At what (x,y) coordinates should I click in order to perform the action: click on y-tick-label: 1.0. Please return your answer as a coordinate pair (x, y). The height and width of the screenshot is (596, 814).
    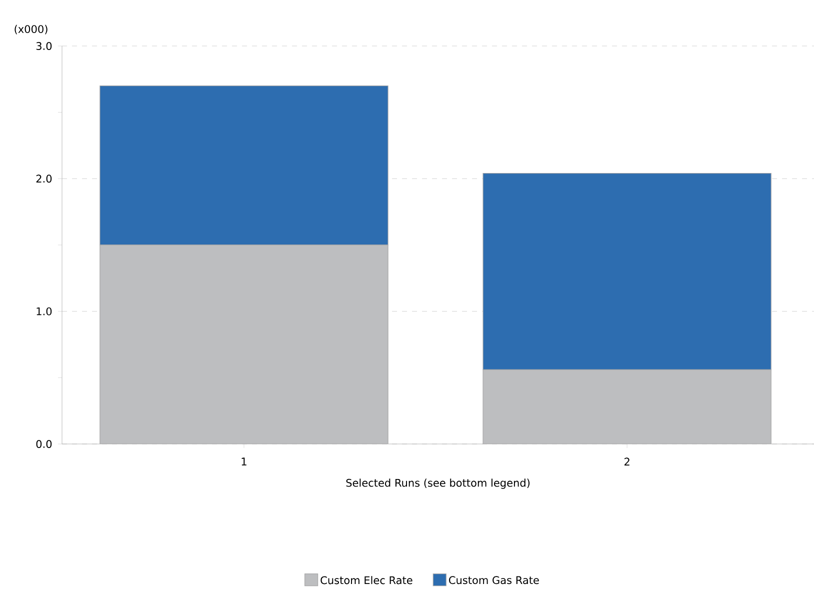
    Looking at the image, I should click on (44, 311).